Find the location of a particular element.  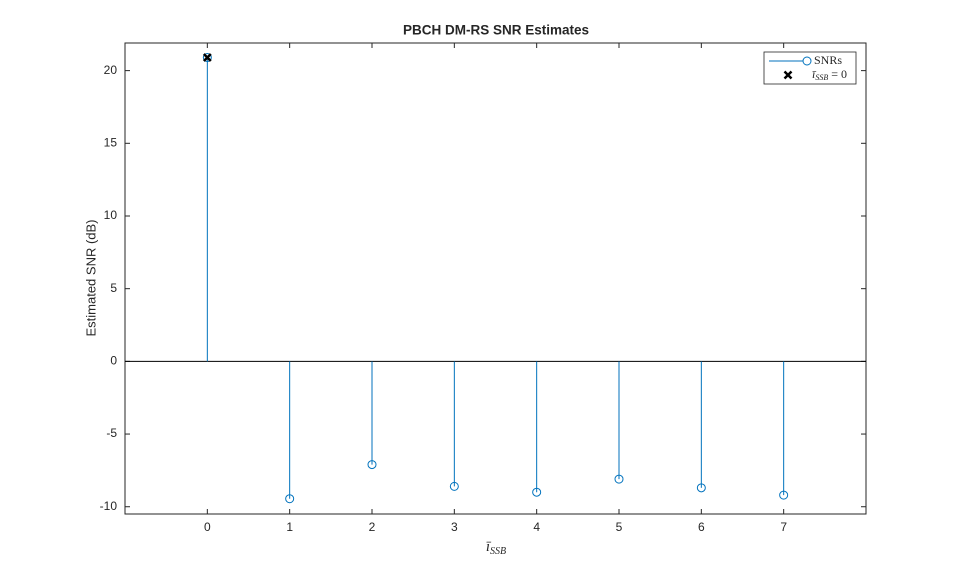

y-tick-label: 10 is located at coordinates (111, 215).